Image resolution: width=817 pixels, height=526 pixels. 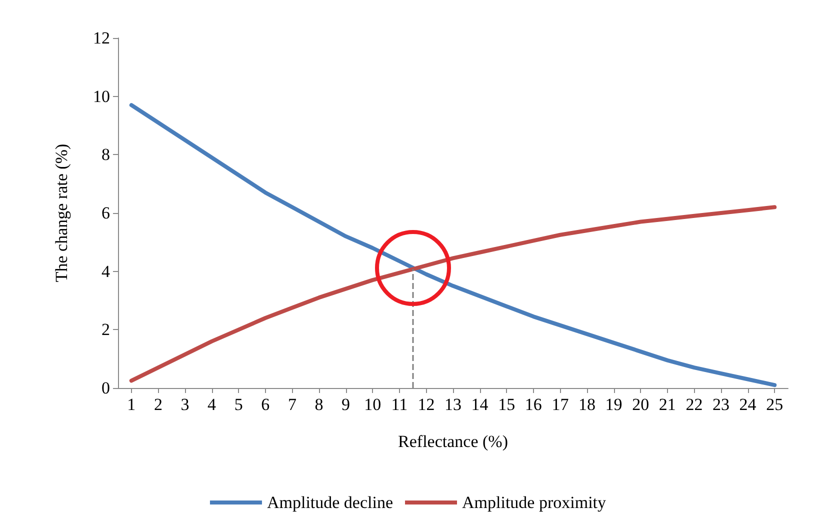 What do you see at coordinates (561, 404) in the screenshot?
I see `x-tick-label: 17` at bounding box center [561, 404].